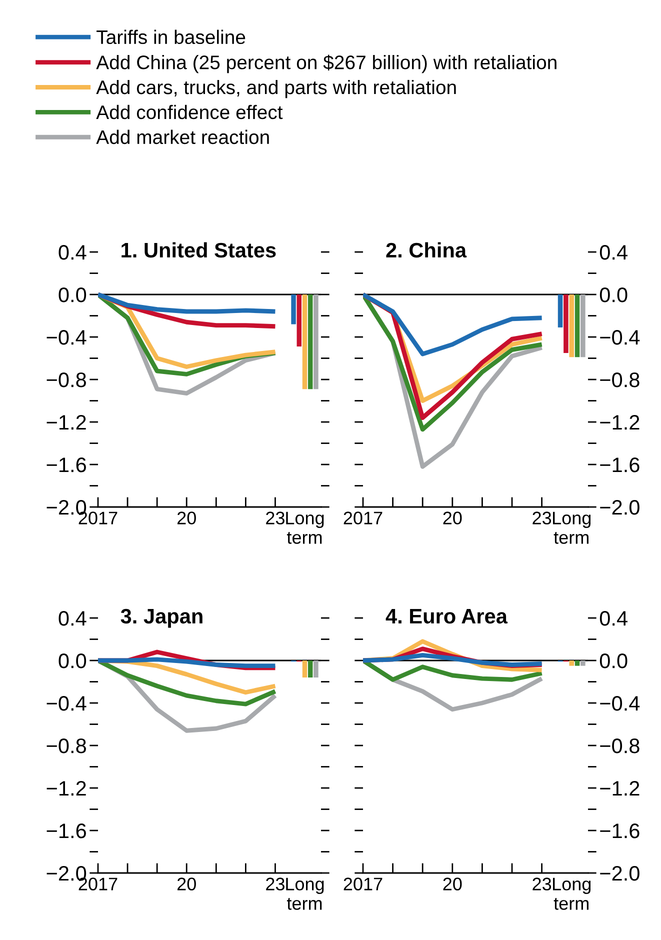 The image size is (661, 940). Describe the element at coordinates (447, 616) in the screenshot. I see `chart-title: 4. Euro Area` at that location.